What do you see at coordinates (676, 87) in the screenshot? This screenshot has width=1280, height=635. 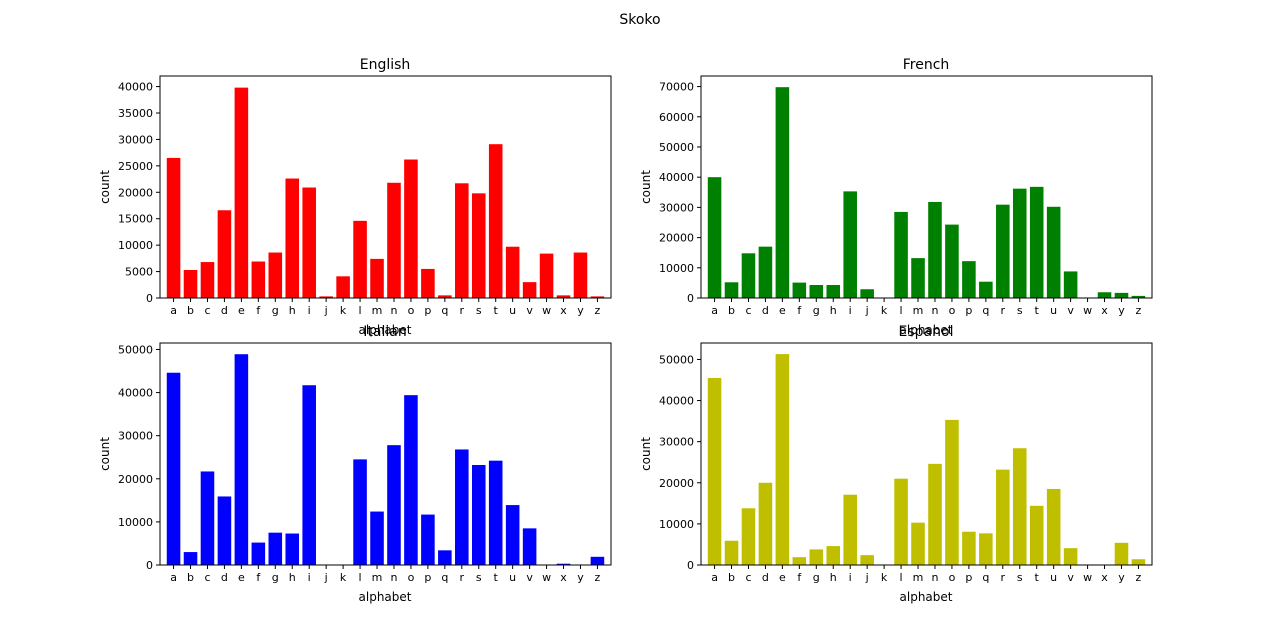 I see `y-tick-label: 70000` at bounding box center [676, 87].